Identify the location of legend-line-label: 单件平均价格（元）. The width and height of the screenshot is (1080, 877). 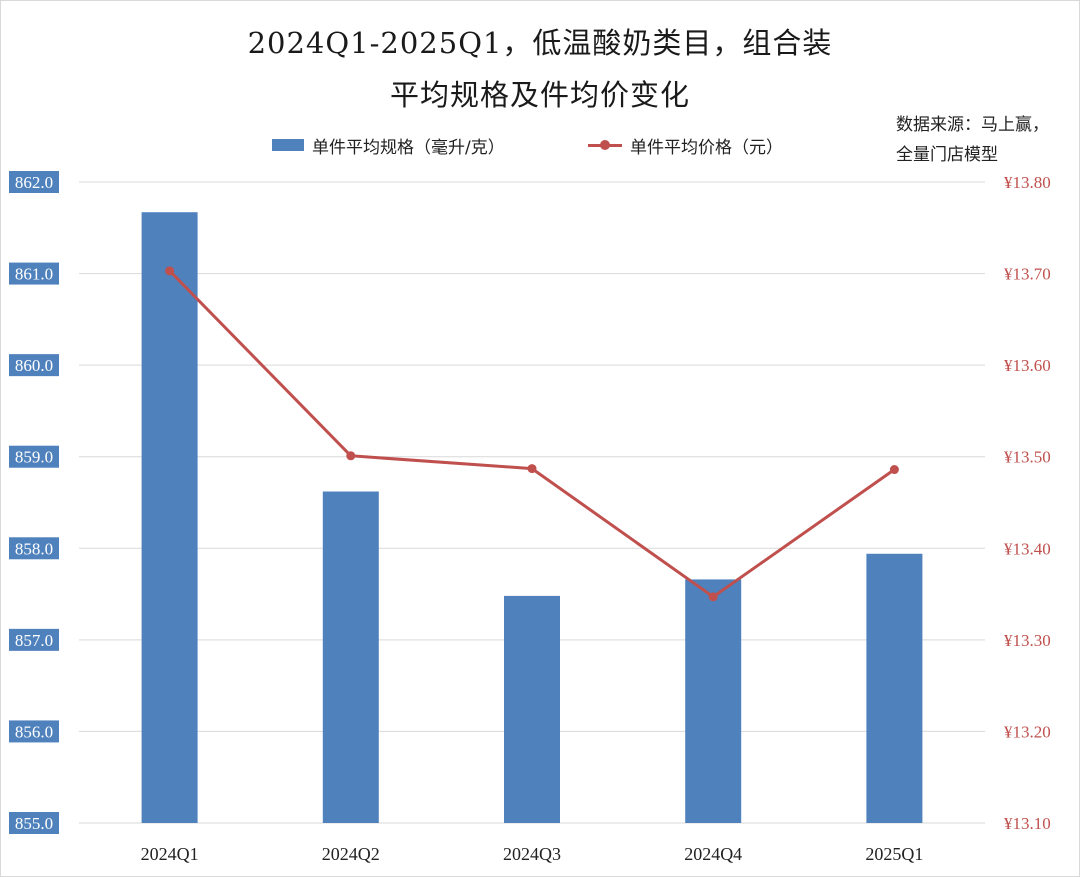
(706, 147).